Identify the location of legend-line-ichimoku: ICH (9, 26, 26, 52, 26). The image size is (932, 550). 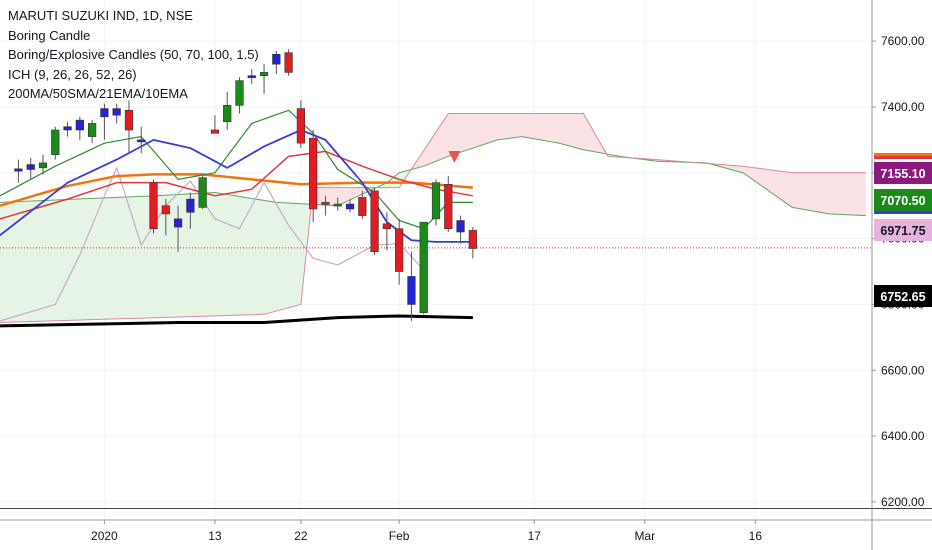
(72, 74).